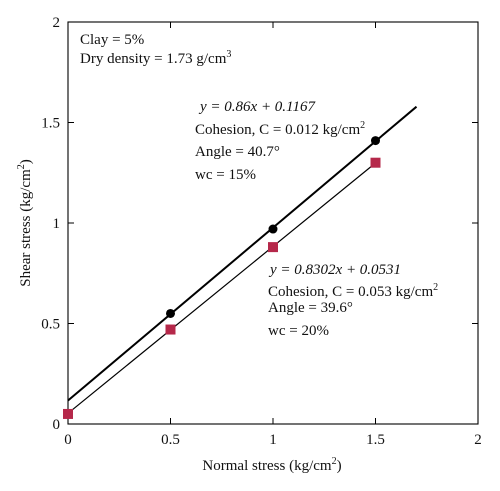  What do you see at coordinates (228, 54) in the screenshot?
I see `dry-density-sup: 3` at bounding box center [228, 54].